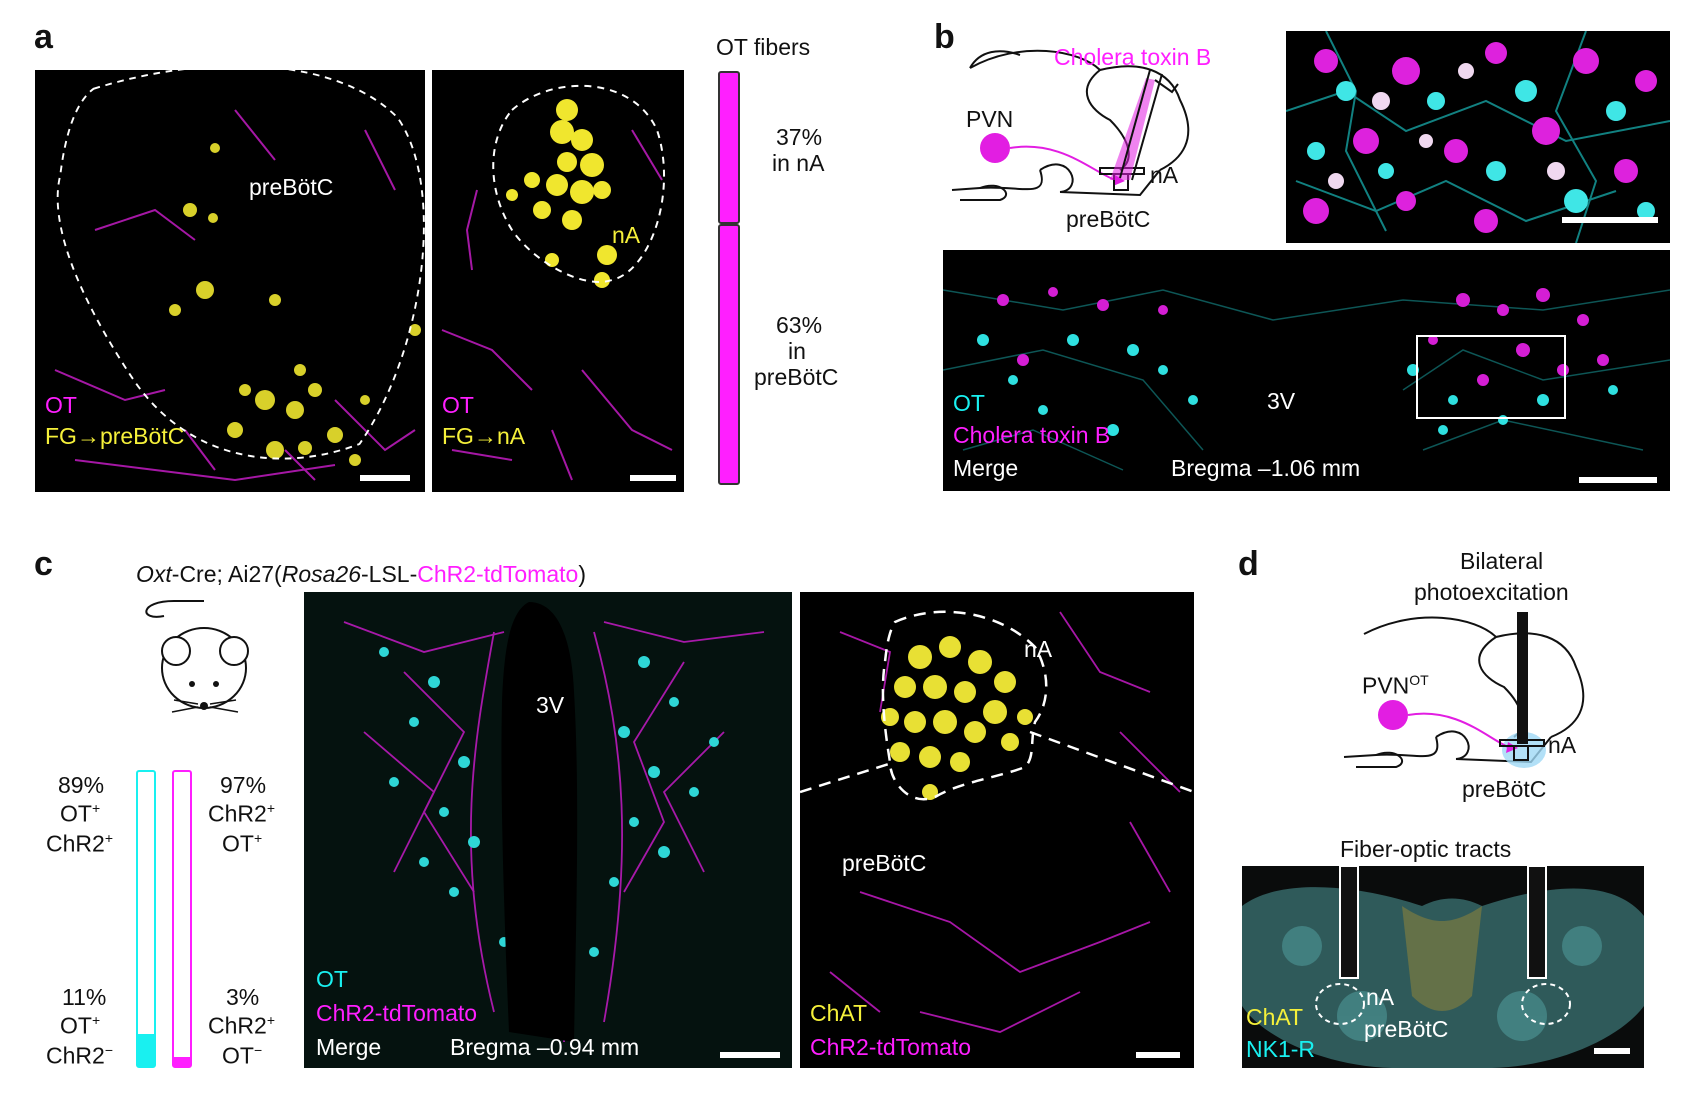 This screenshot has width=1692, height=1104. What do you see at coordinates (1419, 680) in the screenshot?
I see `pvn-sup-ot: OT` at bounding box center [1419, 680].